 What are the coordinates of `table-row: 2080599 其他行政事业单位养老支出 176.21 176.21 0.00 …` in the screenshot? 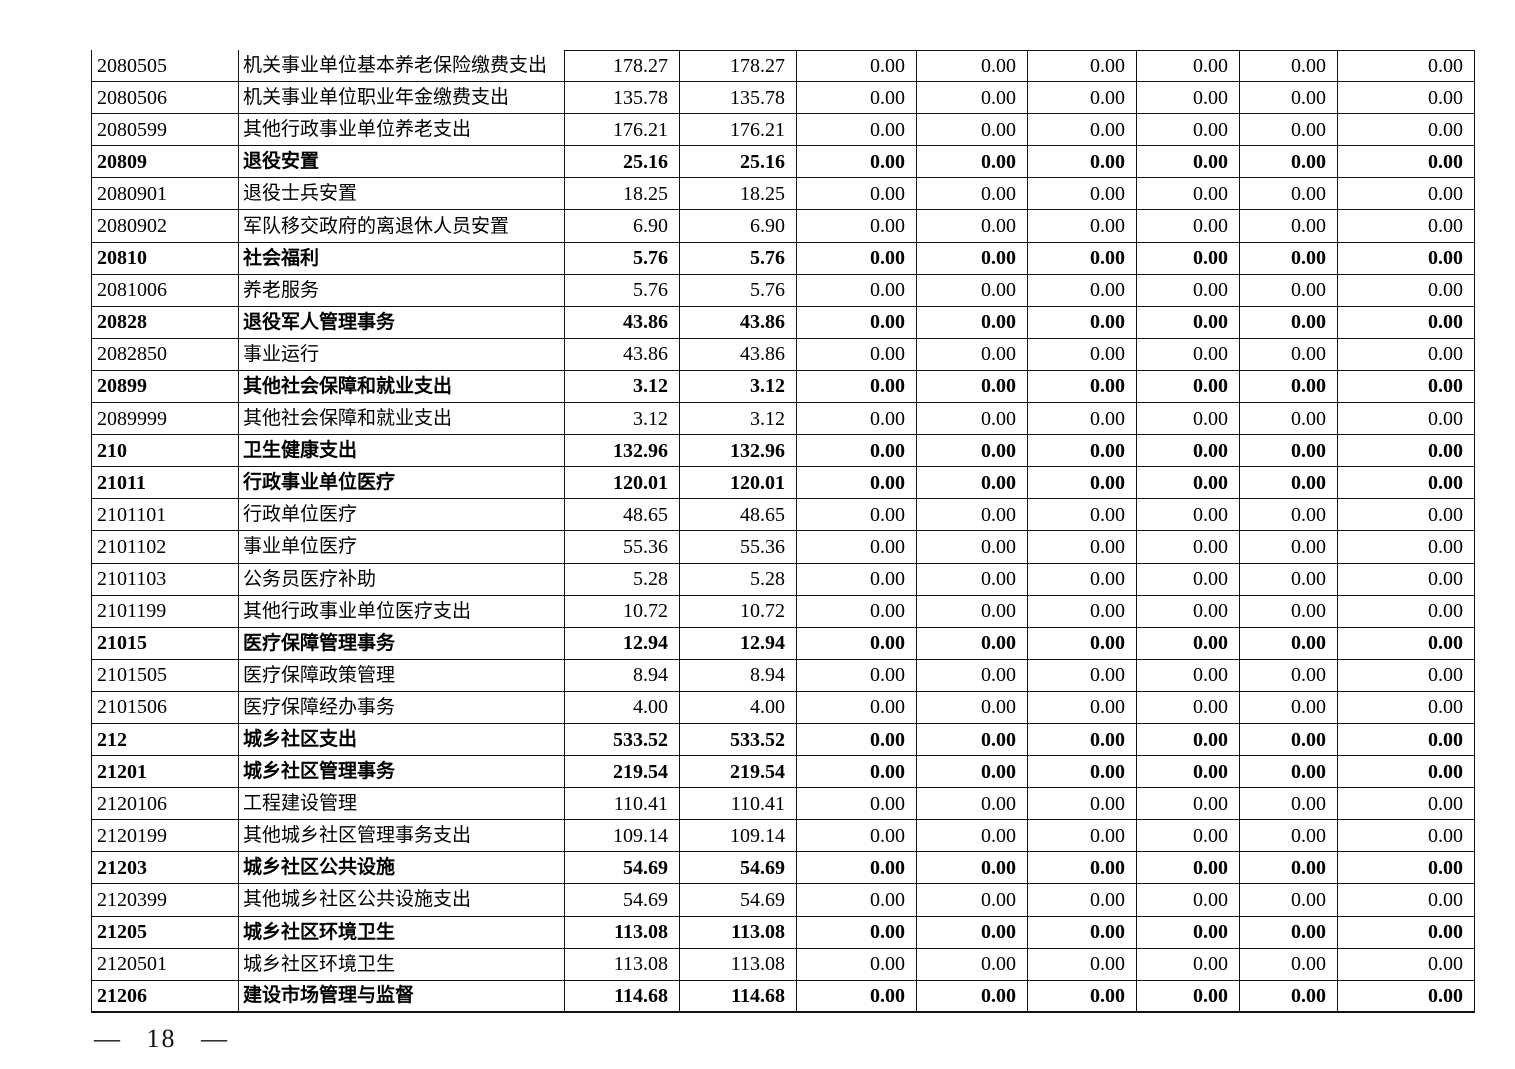 It's located at (783, 130).